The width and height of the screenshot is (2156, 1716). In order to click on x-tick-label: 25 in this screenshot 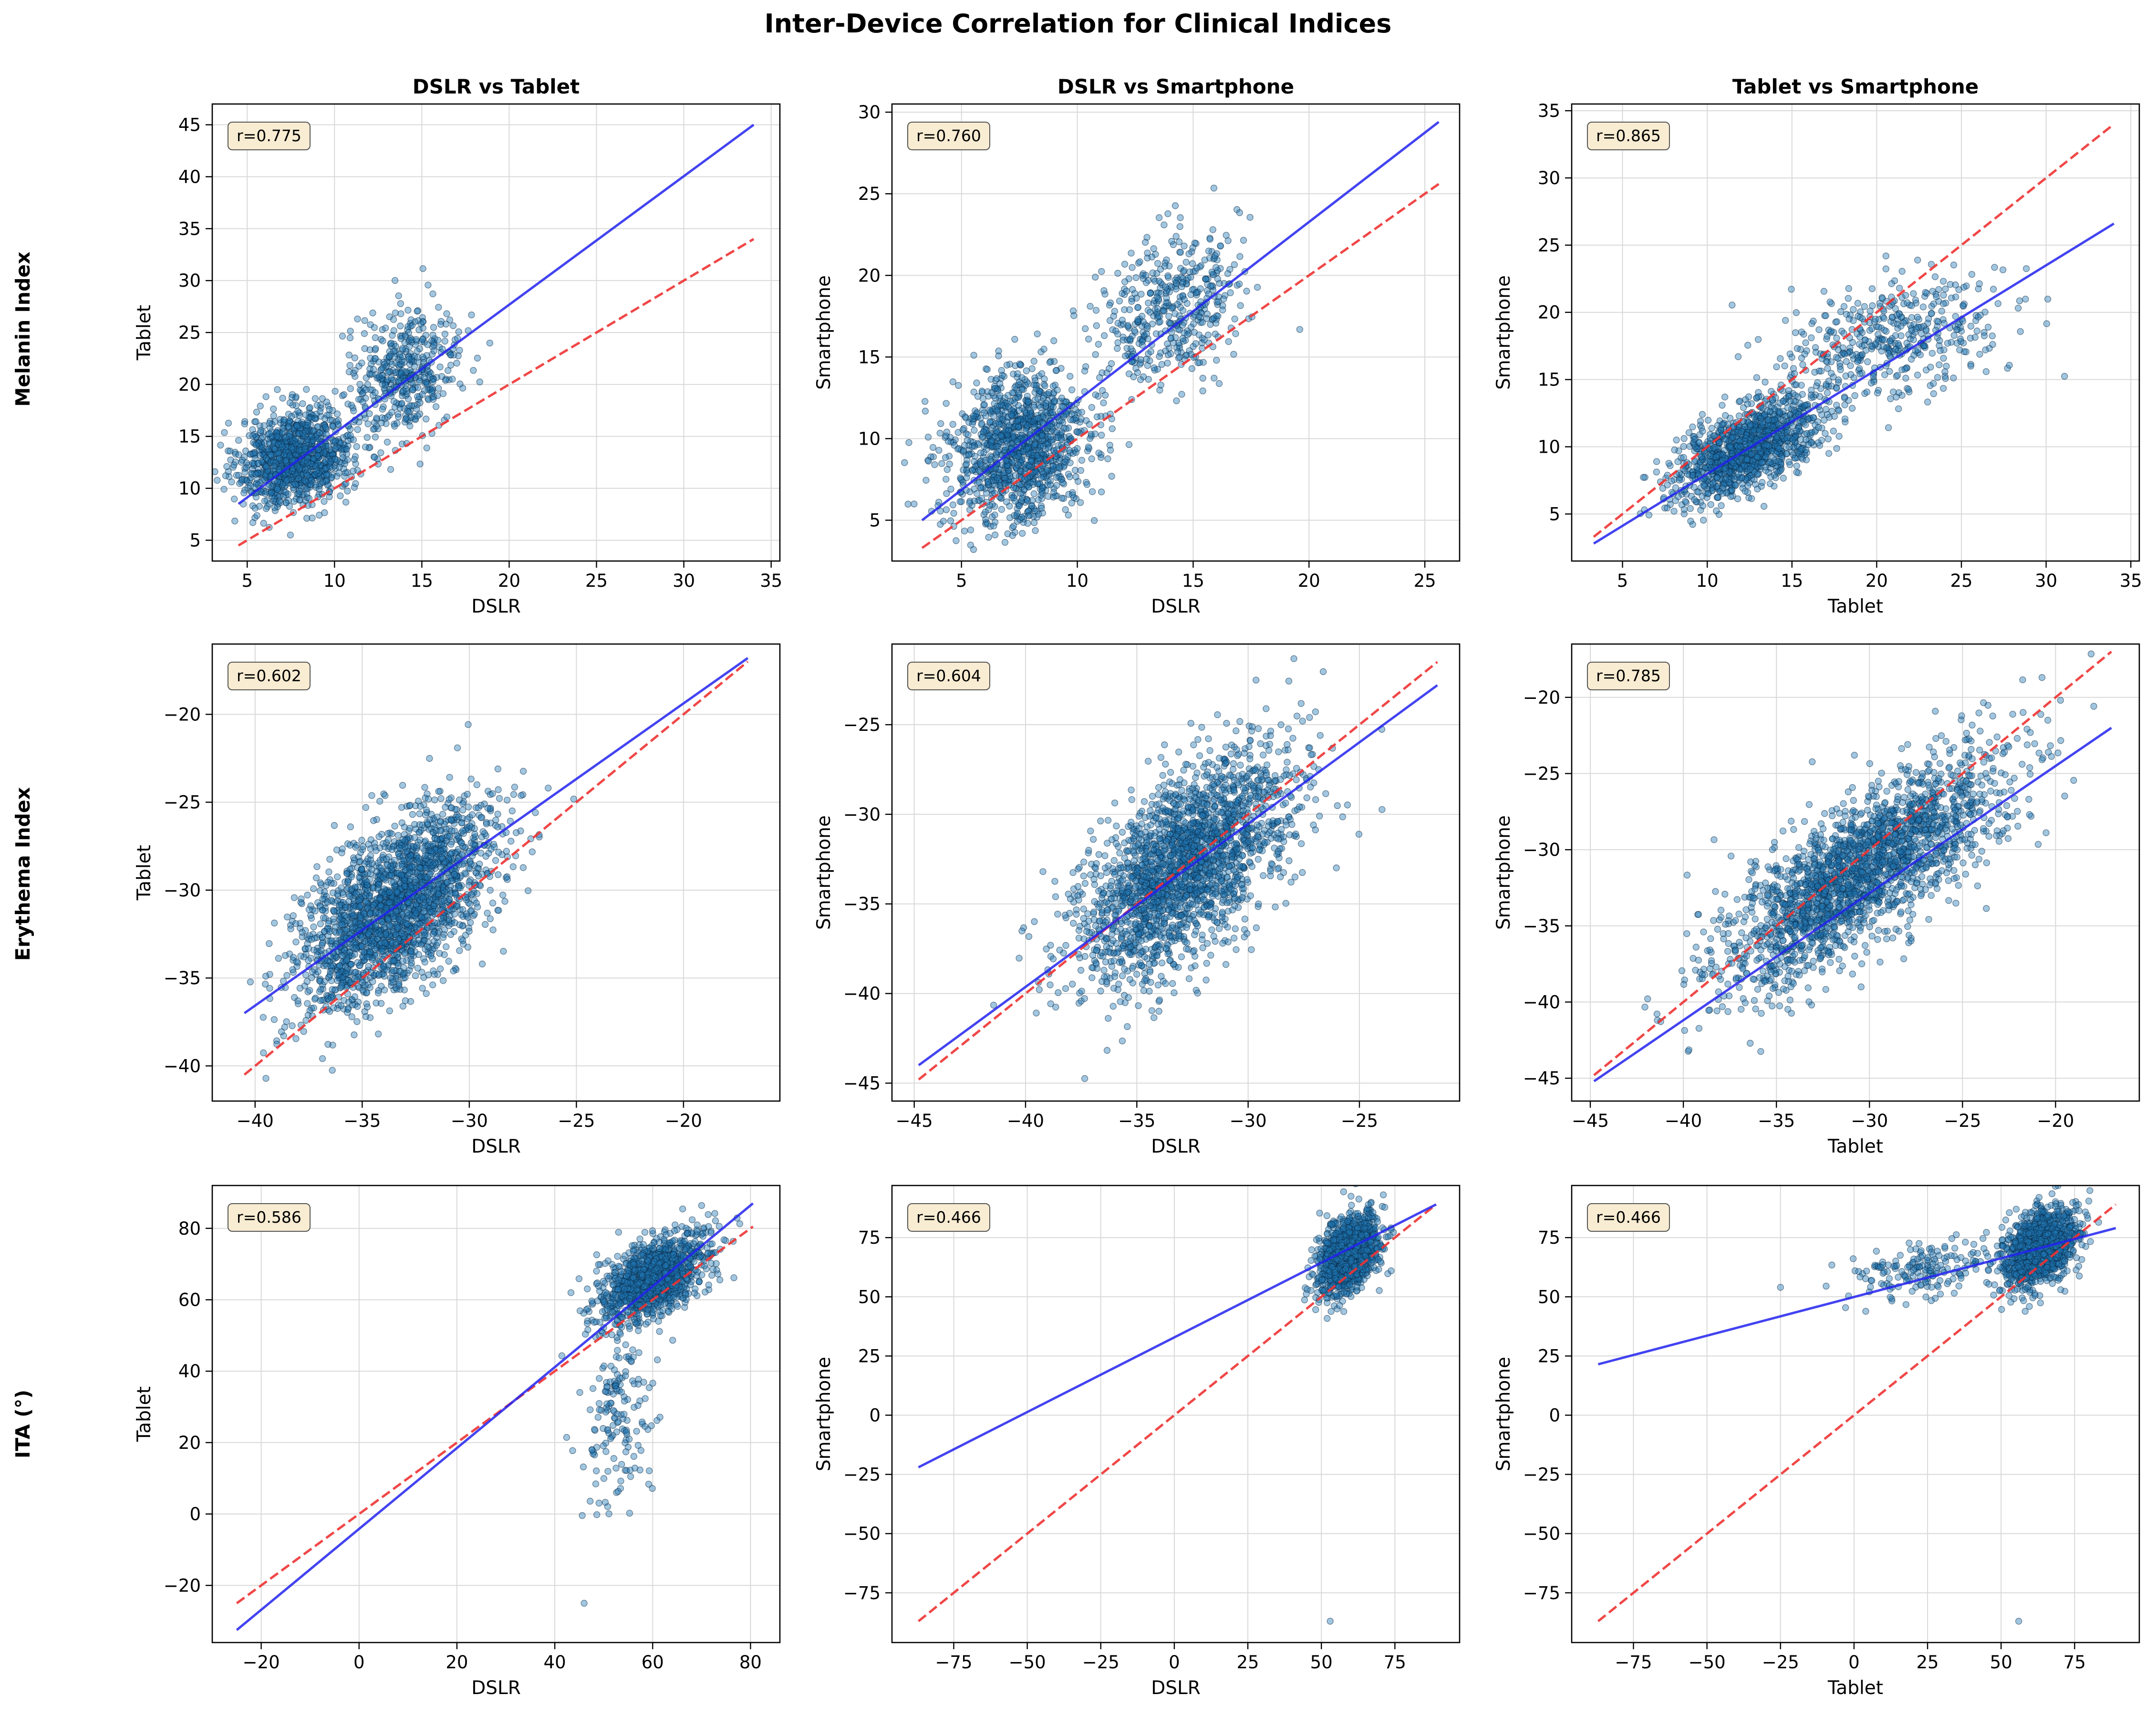, I will do `click(1425, 581)`.